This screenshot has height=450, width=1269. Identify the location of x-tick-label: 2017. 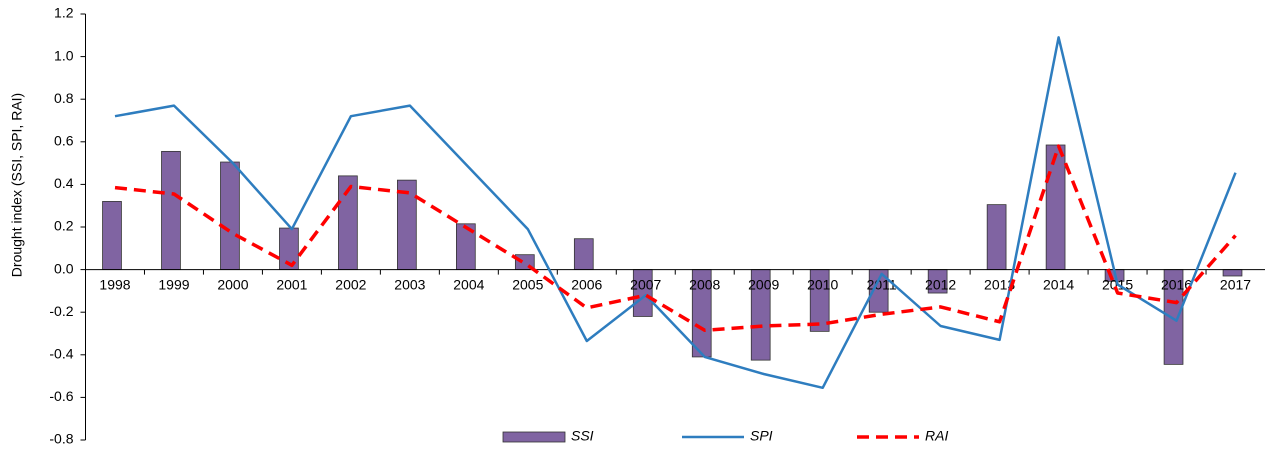
(1235, 284).